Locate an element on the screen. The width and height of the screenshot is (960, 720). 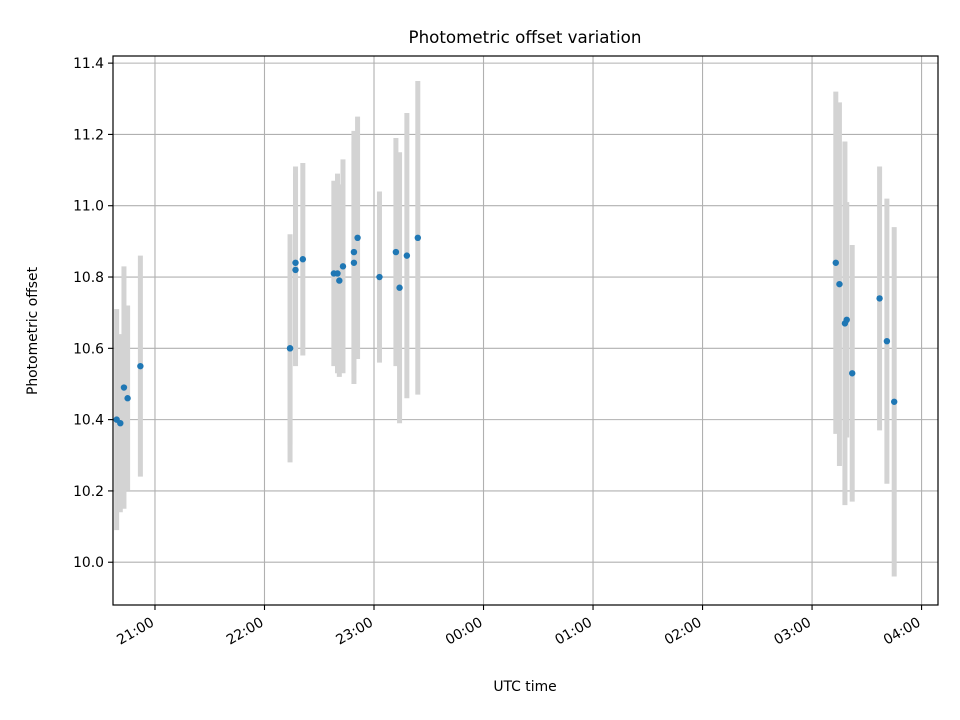
y-tick-label: 10.6 is located at coordinates (88, 349).